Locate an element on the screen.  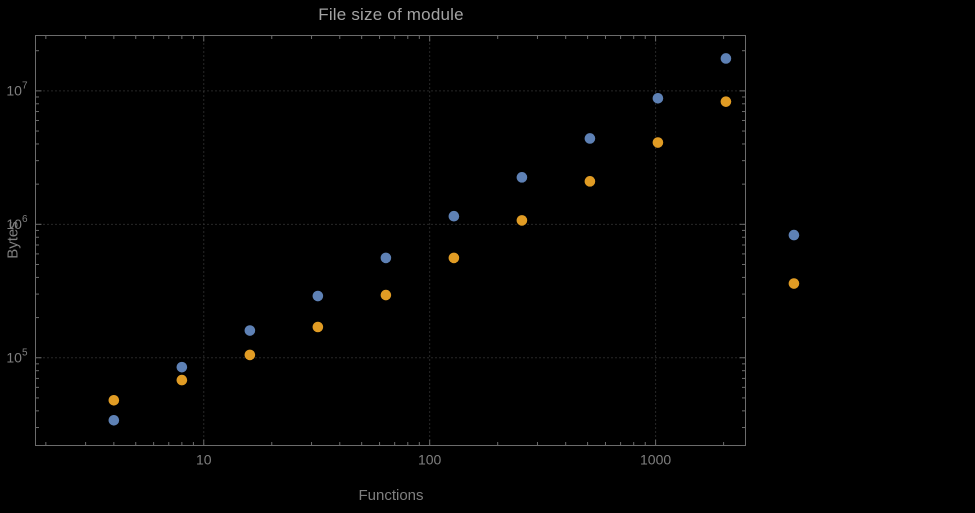
x-tick-label: 100 is located at coordinates (430, 460).